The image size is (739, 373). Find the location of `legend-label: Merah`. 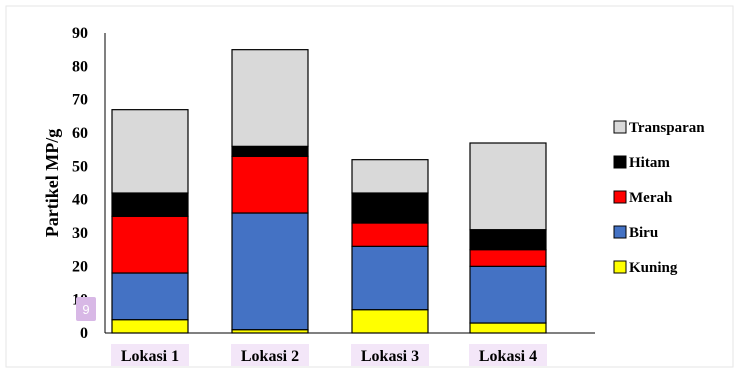

legend-label: Merah is located at coordinates (651, 198).